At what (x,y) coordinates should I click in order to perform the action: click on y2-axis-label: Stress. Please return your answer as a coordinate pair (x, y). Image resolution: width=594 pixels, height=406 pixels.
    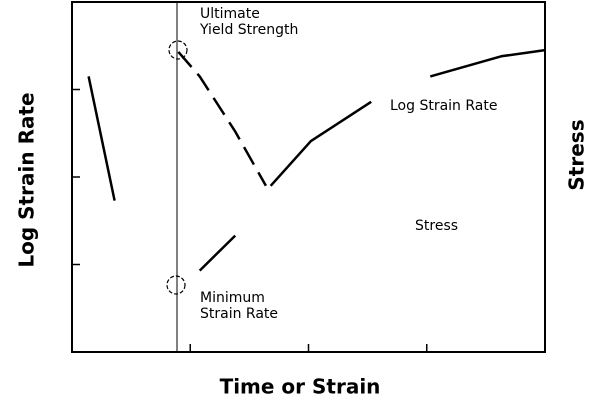
    Looking at the image, I should click on (577, 154).